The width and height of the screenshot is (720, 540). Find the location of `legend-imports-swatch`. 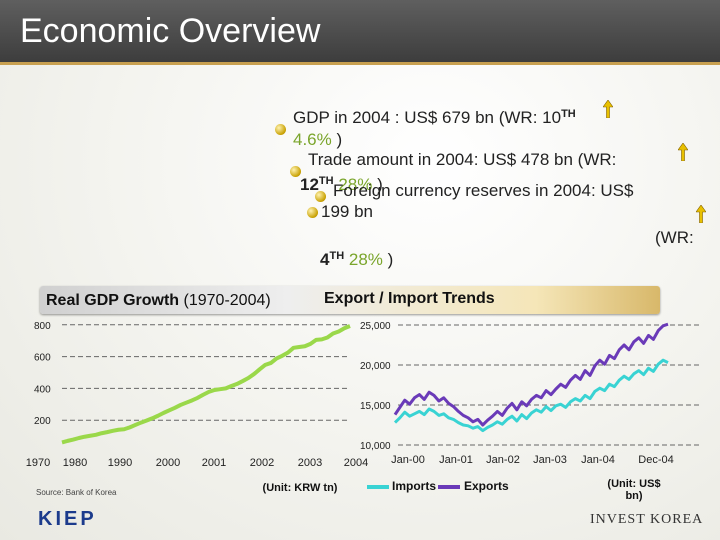

legend-imports-swatch is located at coordinates (378, 487).